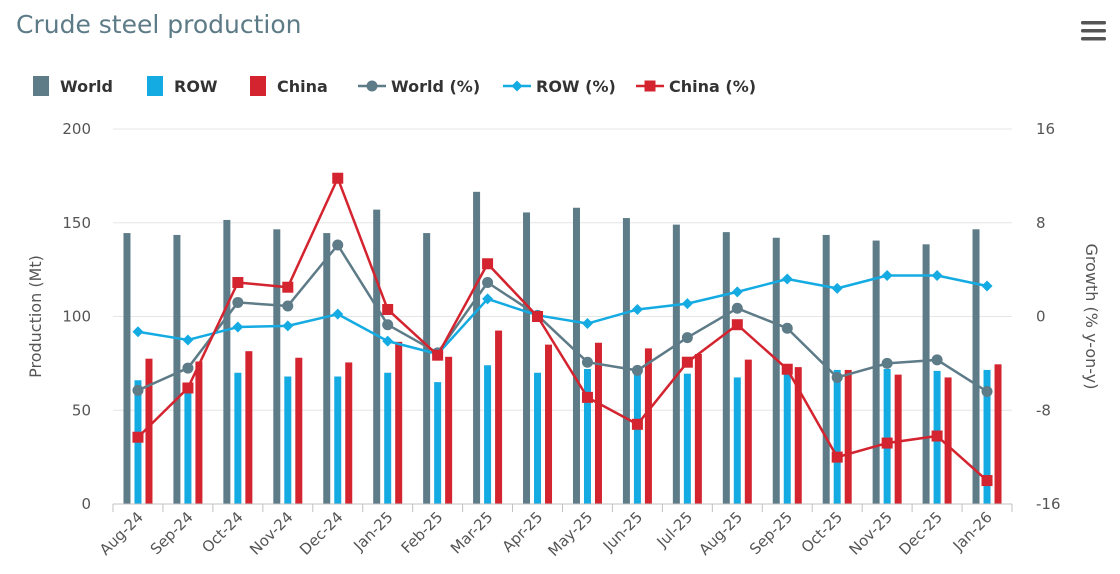 This screenshot has height=574, width=1120. What do you see at coordinates (222, 532) in the screenshot?
I see `x-tick-label: Oct-24` at bounding box center [222, 532].